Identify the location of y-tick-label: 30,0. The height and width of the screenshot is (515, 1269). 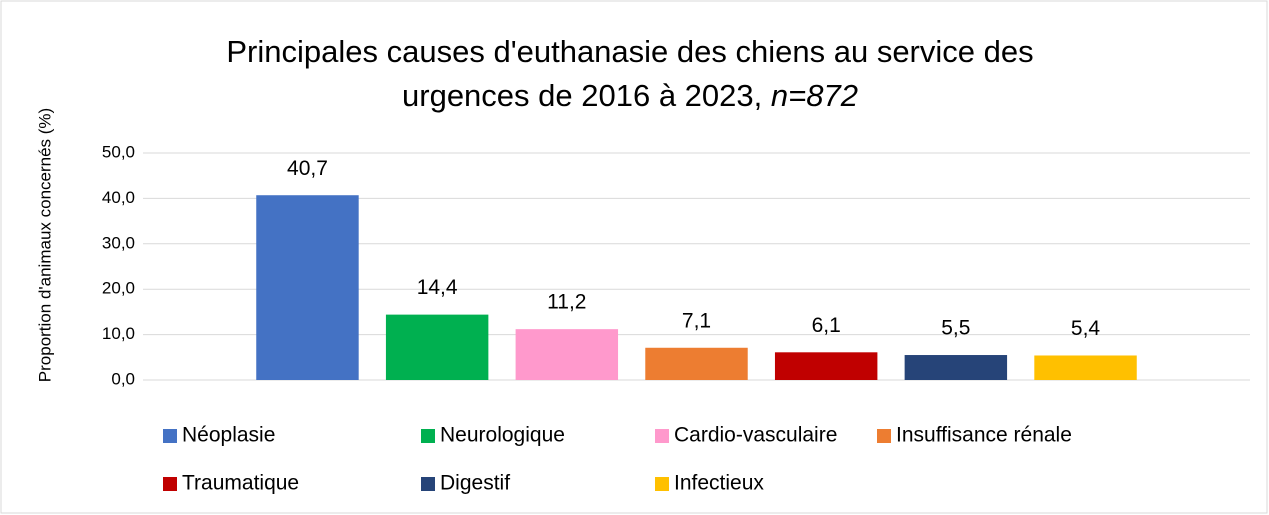
(118, 242).